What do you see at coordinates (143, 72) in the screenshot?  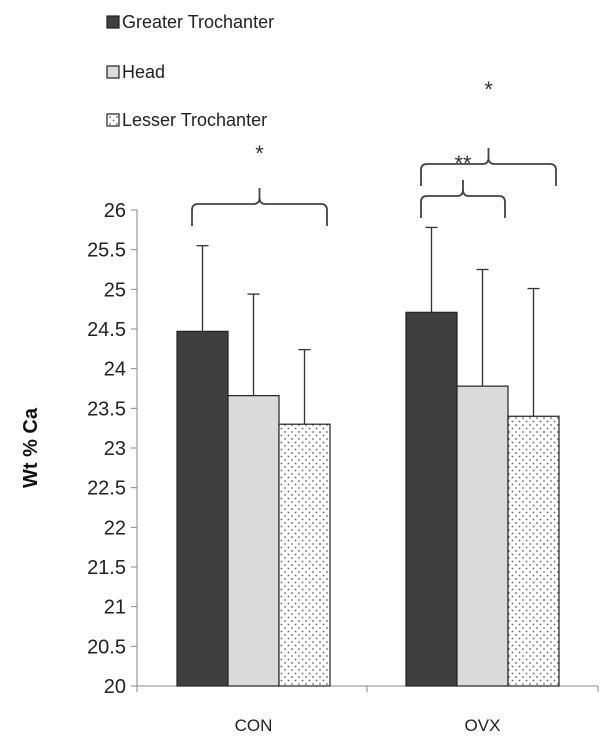 I see `legend-label: Head` at bounding box center [143, 72].